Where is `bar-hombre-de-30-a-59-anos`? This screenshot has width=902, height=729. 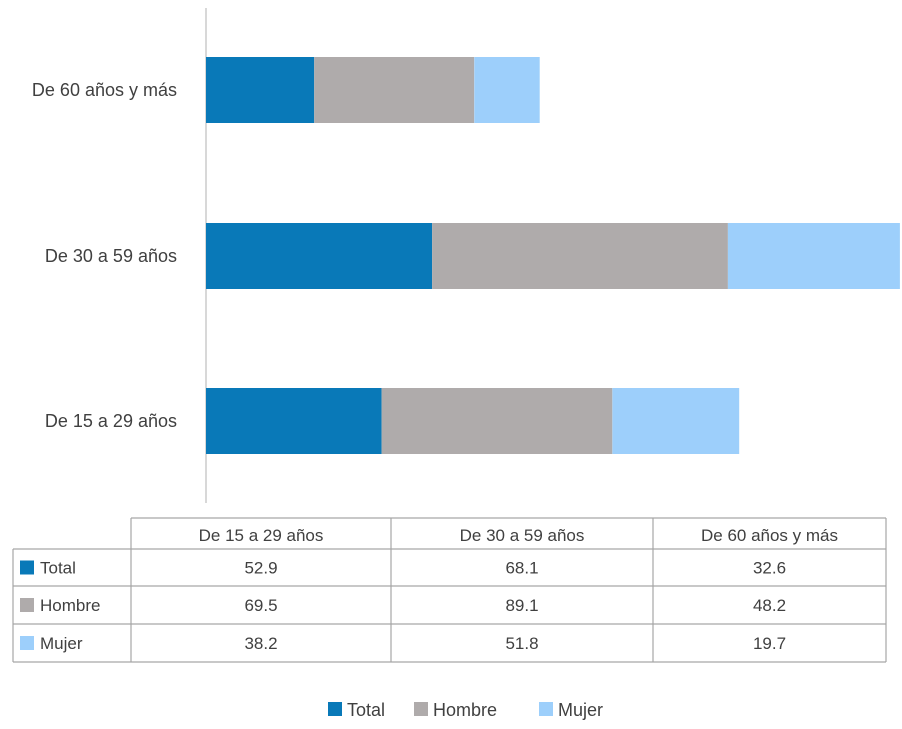
bar-hombre-de-30-a-59-anos is located at coordinates (580, 256).